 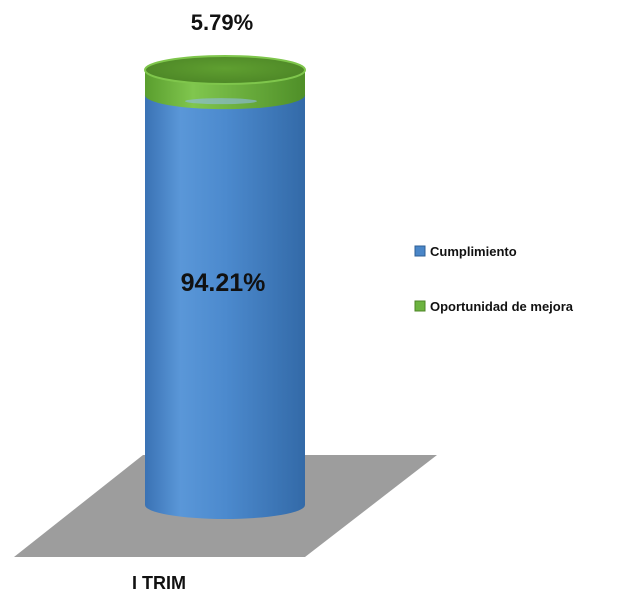 What do you see at coordinates (420, 306) in the screenshot?
I see `legend-swatch-oportunidad` at bounding box center [420, 306].